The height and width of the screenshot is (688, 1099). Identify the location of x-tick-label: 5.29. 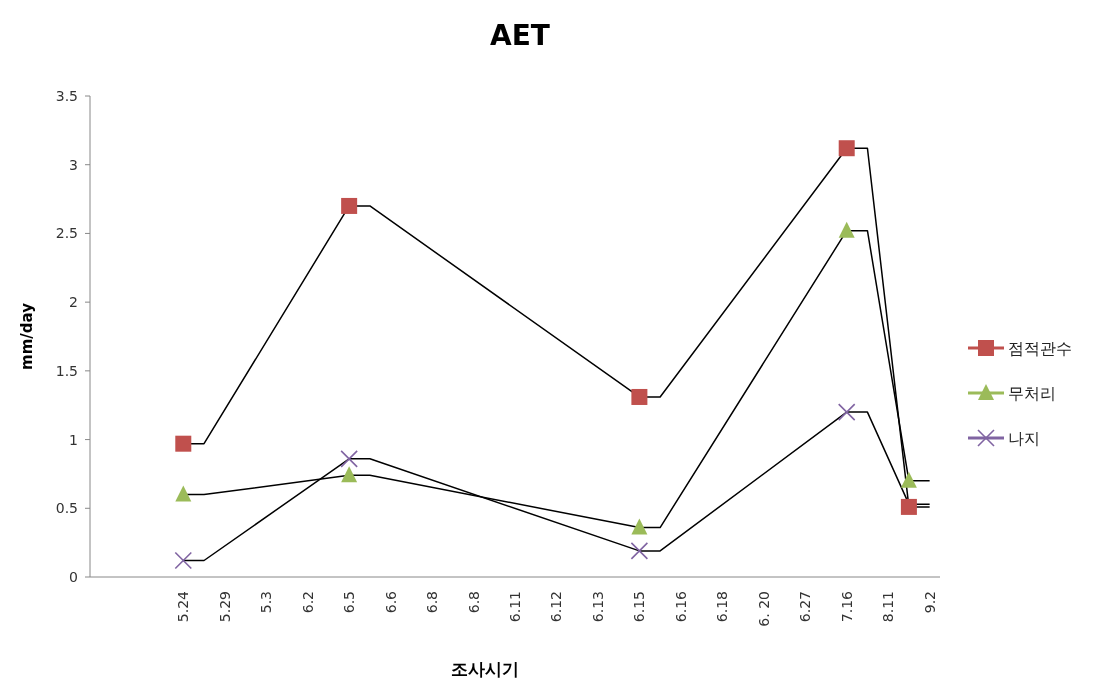
(224, 607).